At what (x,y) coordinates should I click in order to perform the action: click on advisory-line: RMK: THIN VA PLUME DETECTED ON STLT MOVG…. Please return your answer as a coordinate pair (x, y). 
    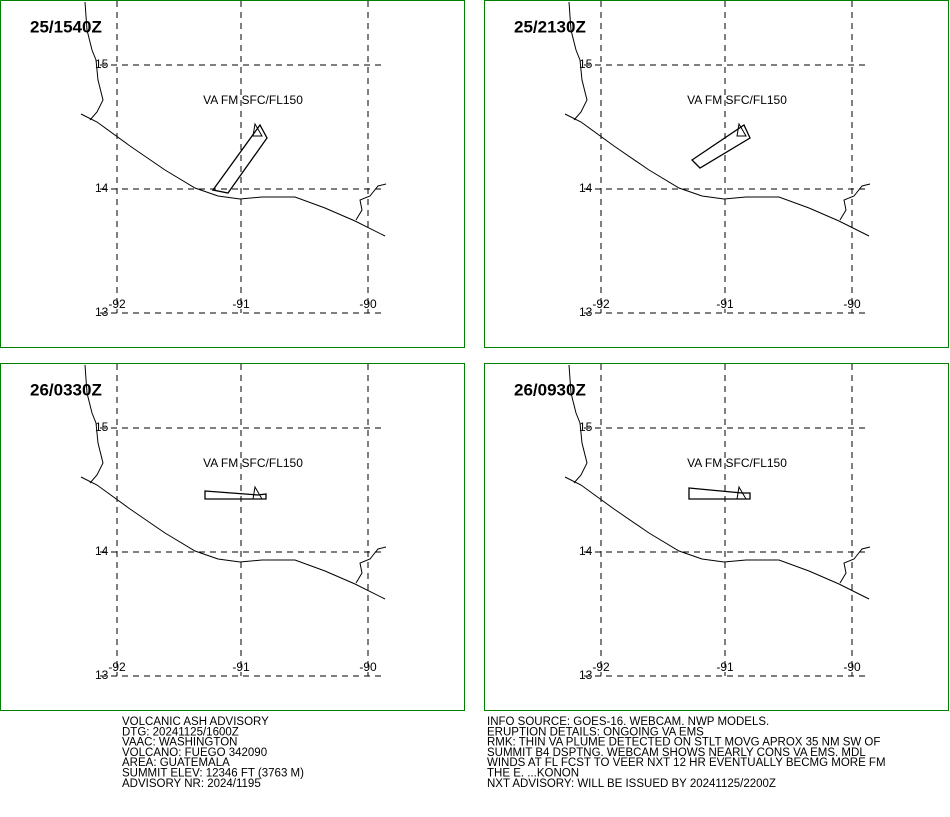
    Looking at the image, I should click on (683, 743).